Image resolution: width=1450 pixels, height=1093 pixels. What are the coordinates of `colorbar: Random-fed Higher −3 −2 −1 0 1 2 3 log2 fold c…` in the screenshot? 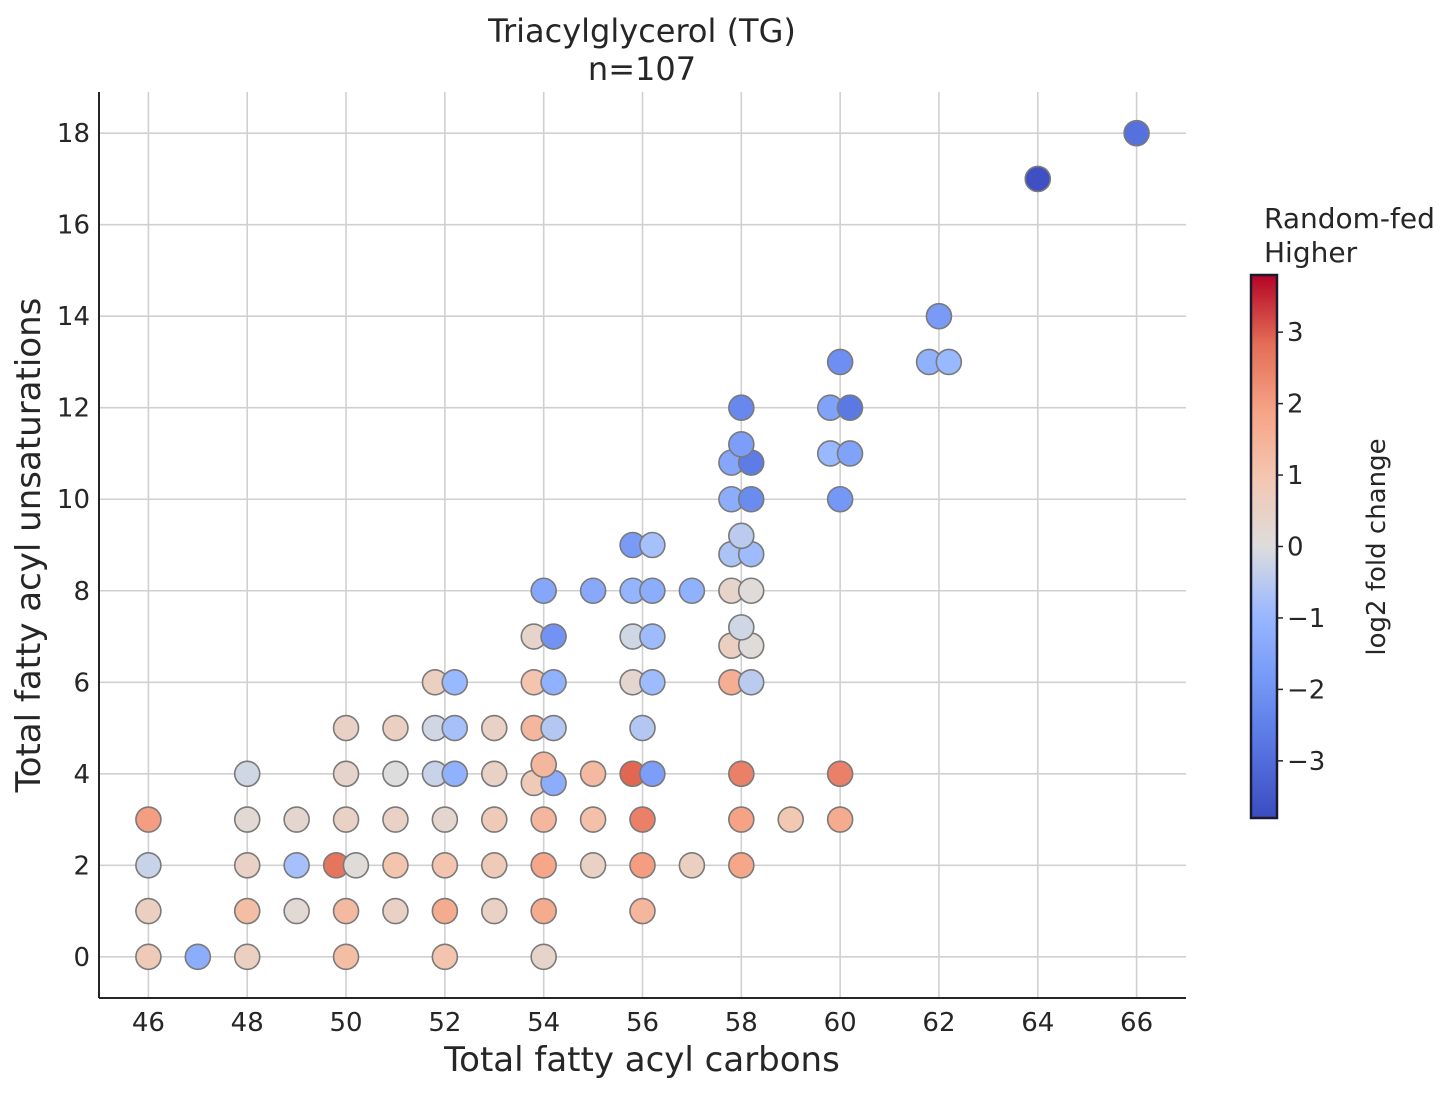 It's located at (1342, 511).